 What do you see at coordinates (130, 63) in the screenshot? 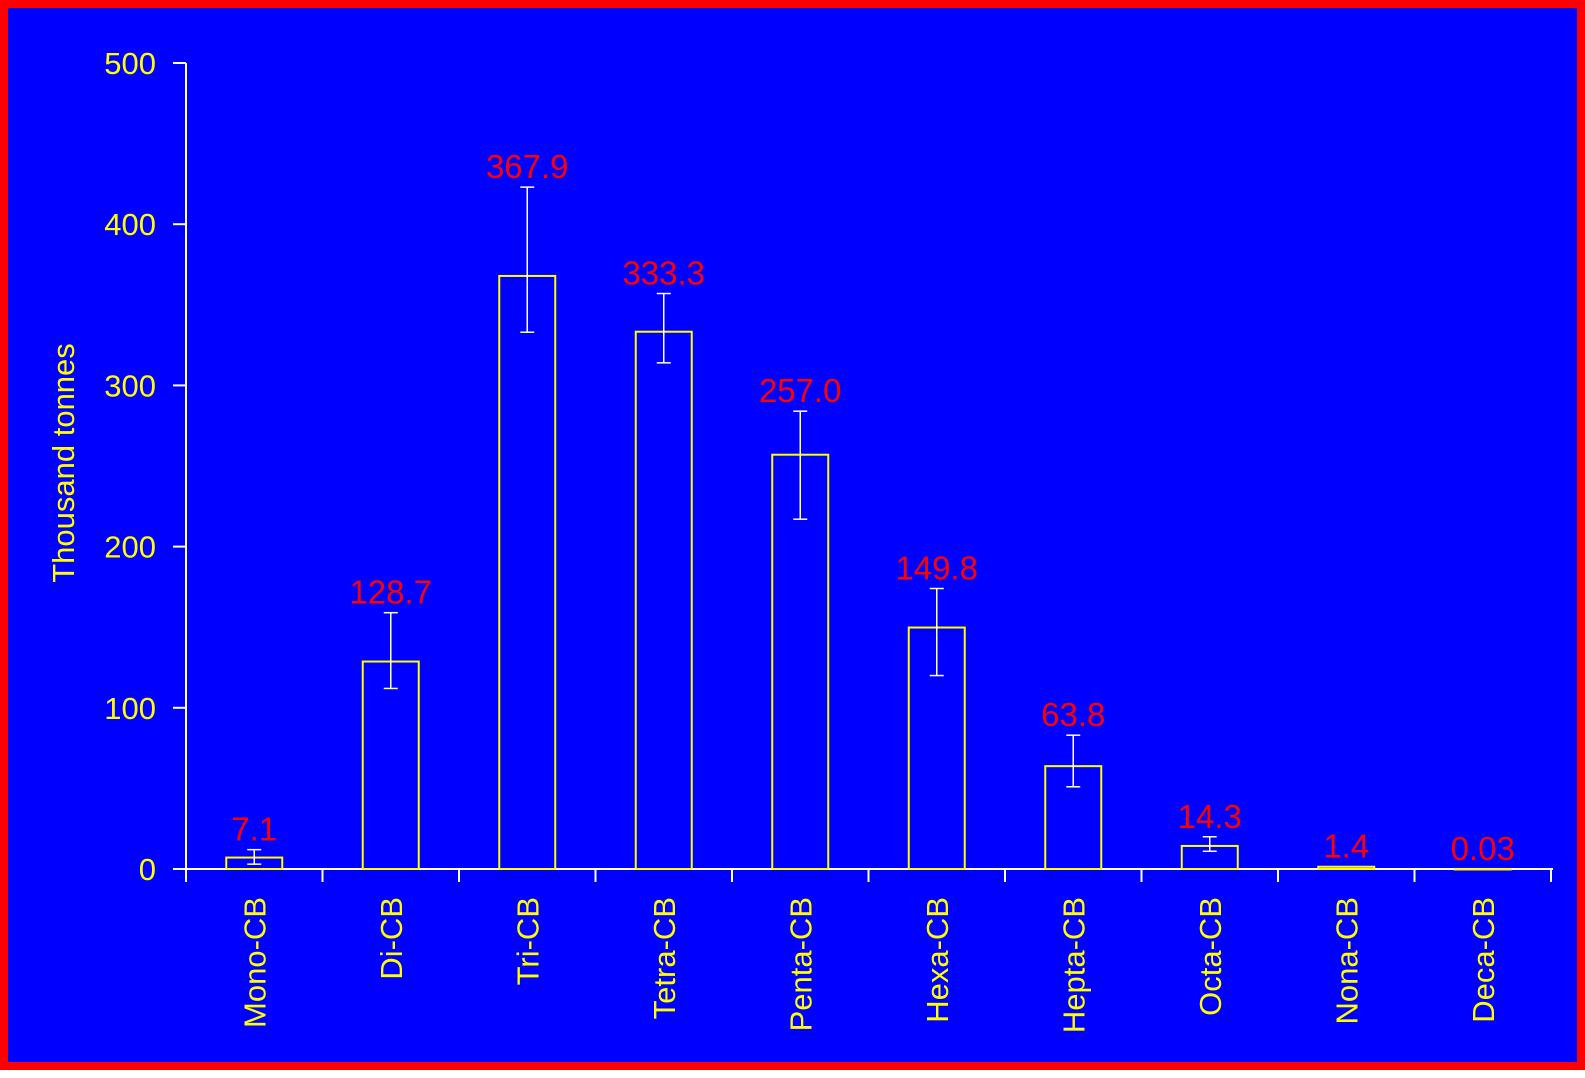
I see `y-tick-label: 500` at bounding box center [130, 63].